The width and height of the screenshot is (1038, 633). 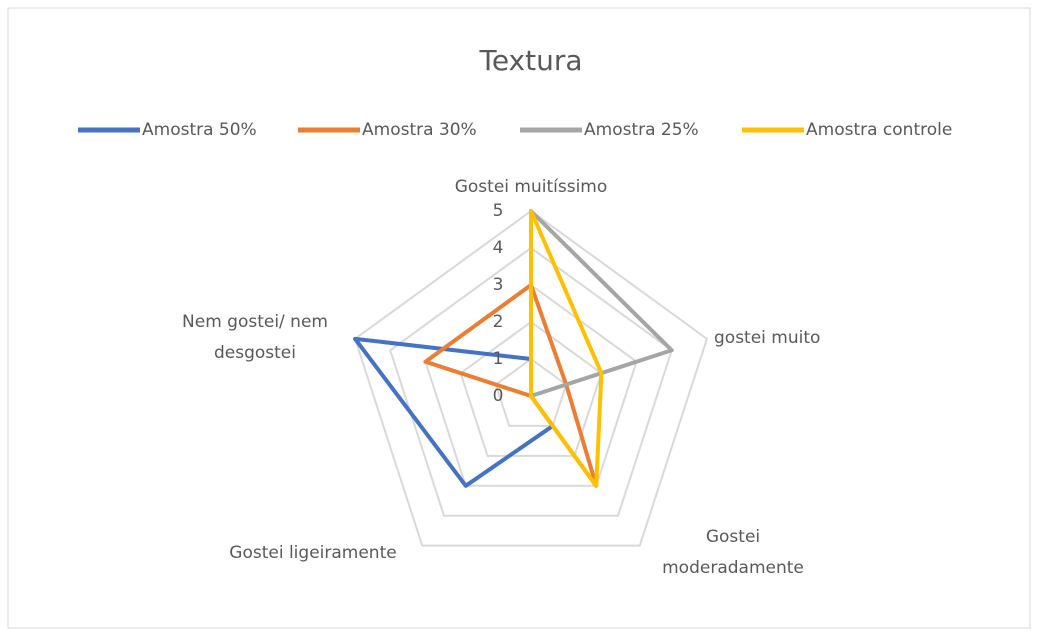 I want to click on legend-label: Amostra 25%, so click(x=641, y=130).